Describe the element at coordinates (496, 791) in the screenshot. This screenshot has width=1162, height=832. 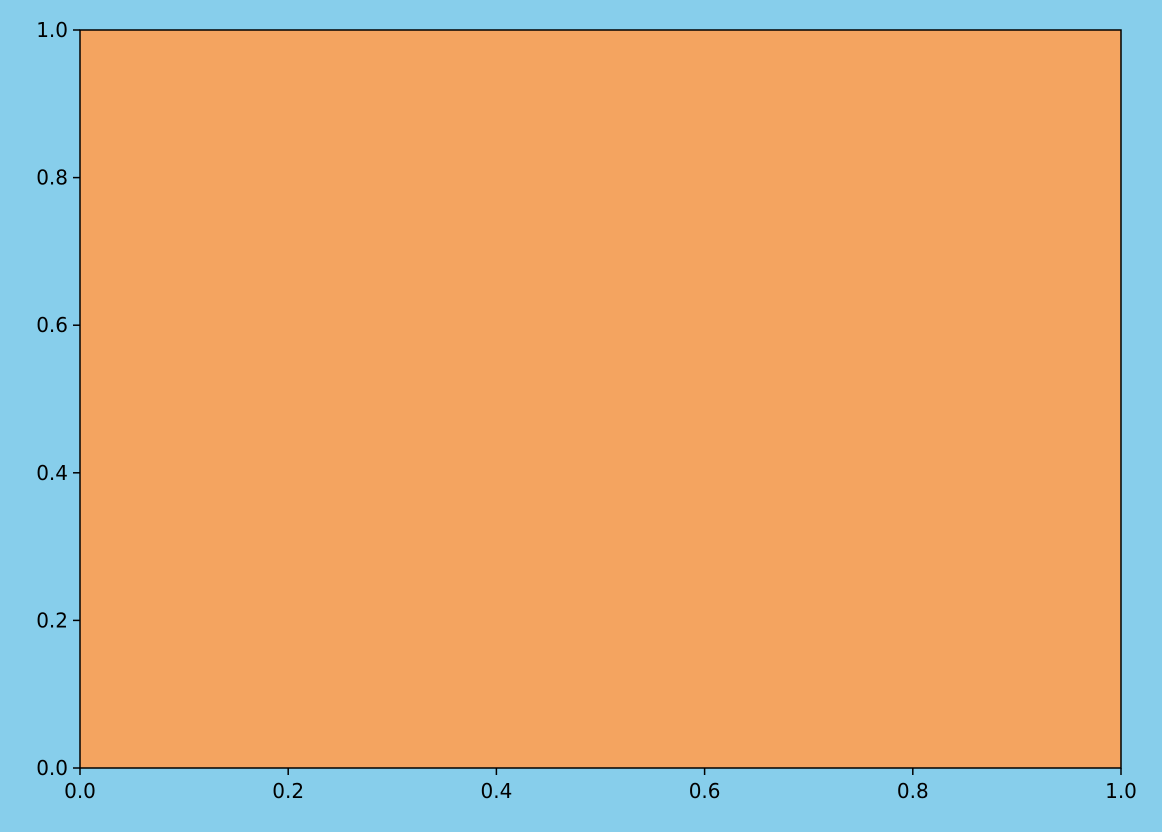
I see `x-tick-label: 0.4` at that location.